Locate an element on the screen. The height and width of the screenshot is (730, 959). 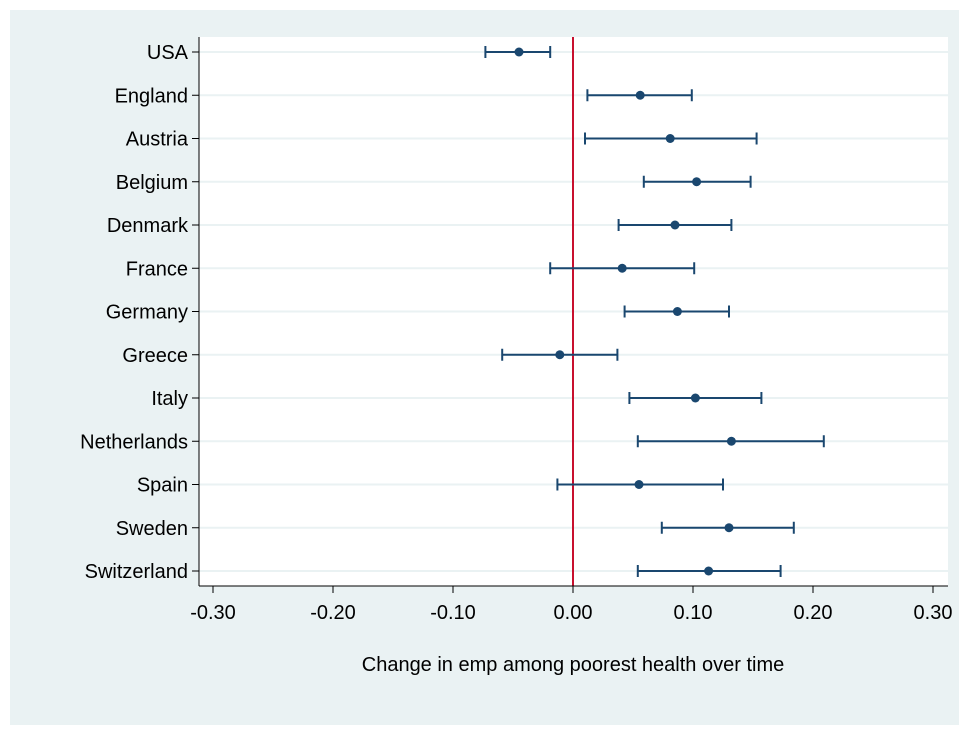
category-label: USA is located at coordinates (168, 53).